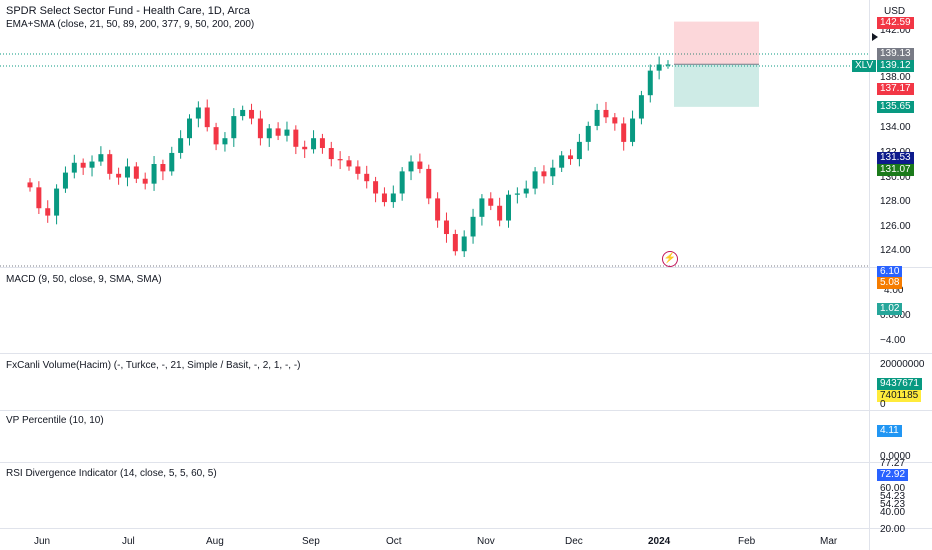 The height and width of the screenshot is (550, 932). Describe the element at coordinates (716, 43) in the screenshot. I see `position-profit-zone` at that location.